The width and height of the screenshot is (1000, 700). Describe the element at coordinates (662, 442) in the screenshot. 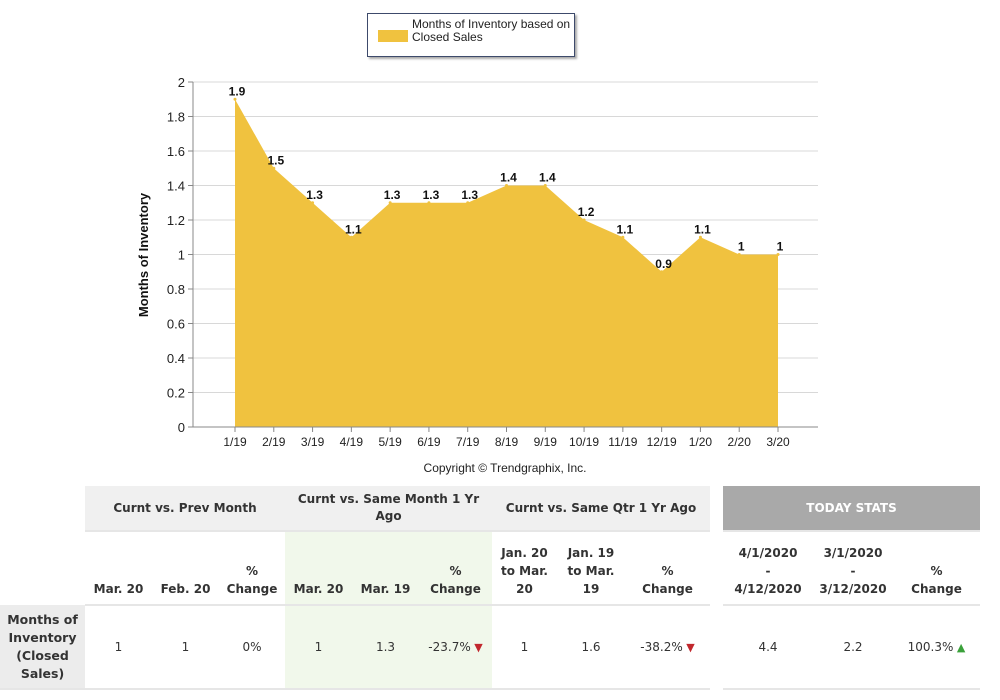

I see `x-tick-label: 12/19` at that location.